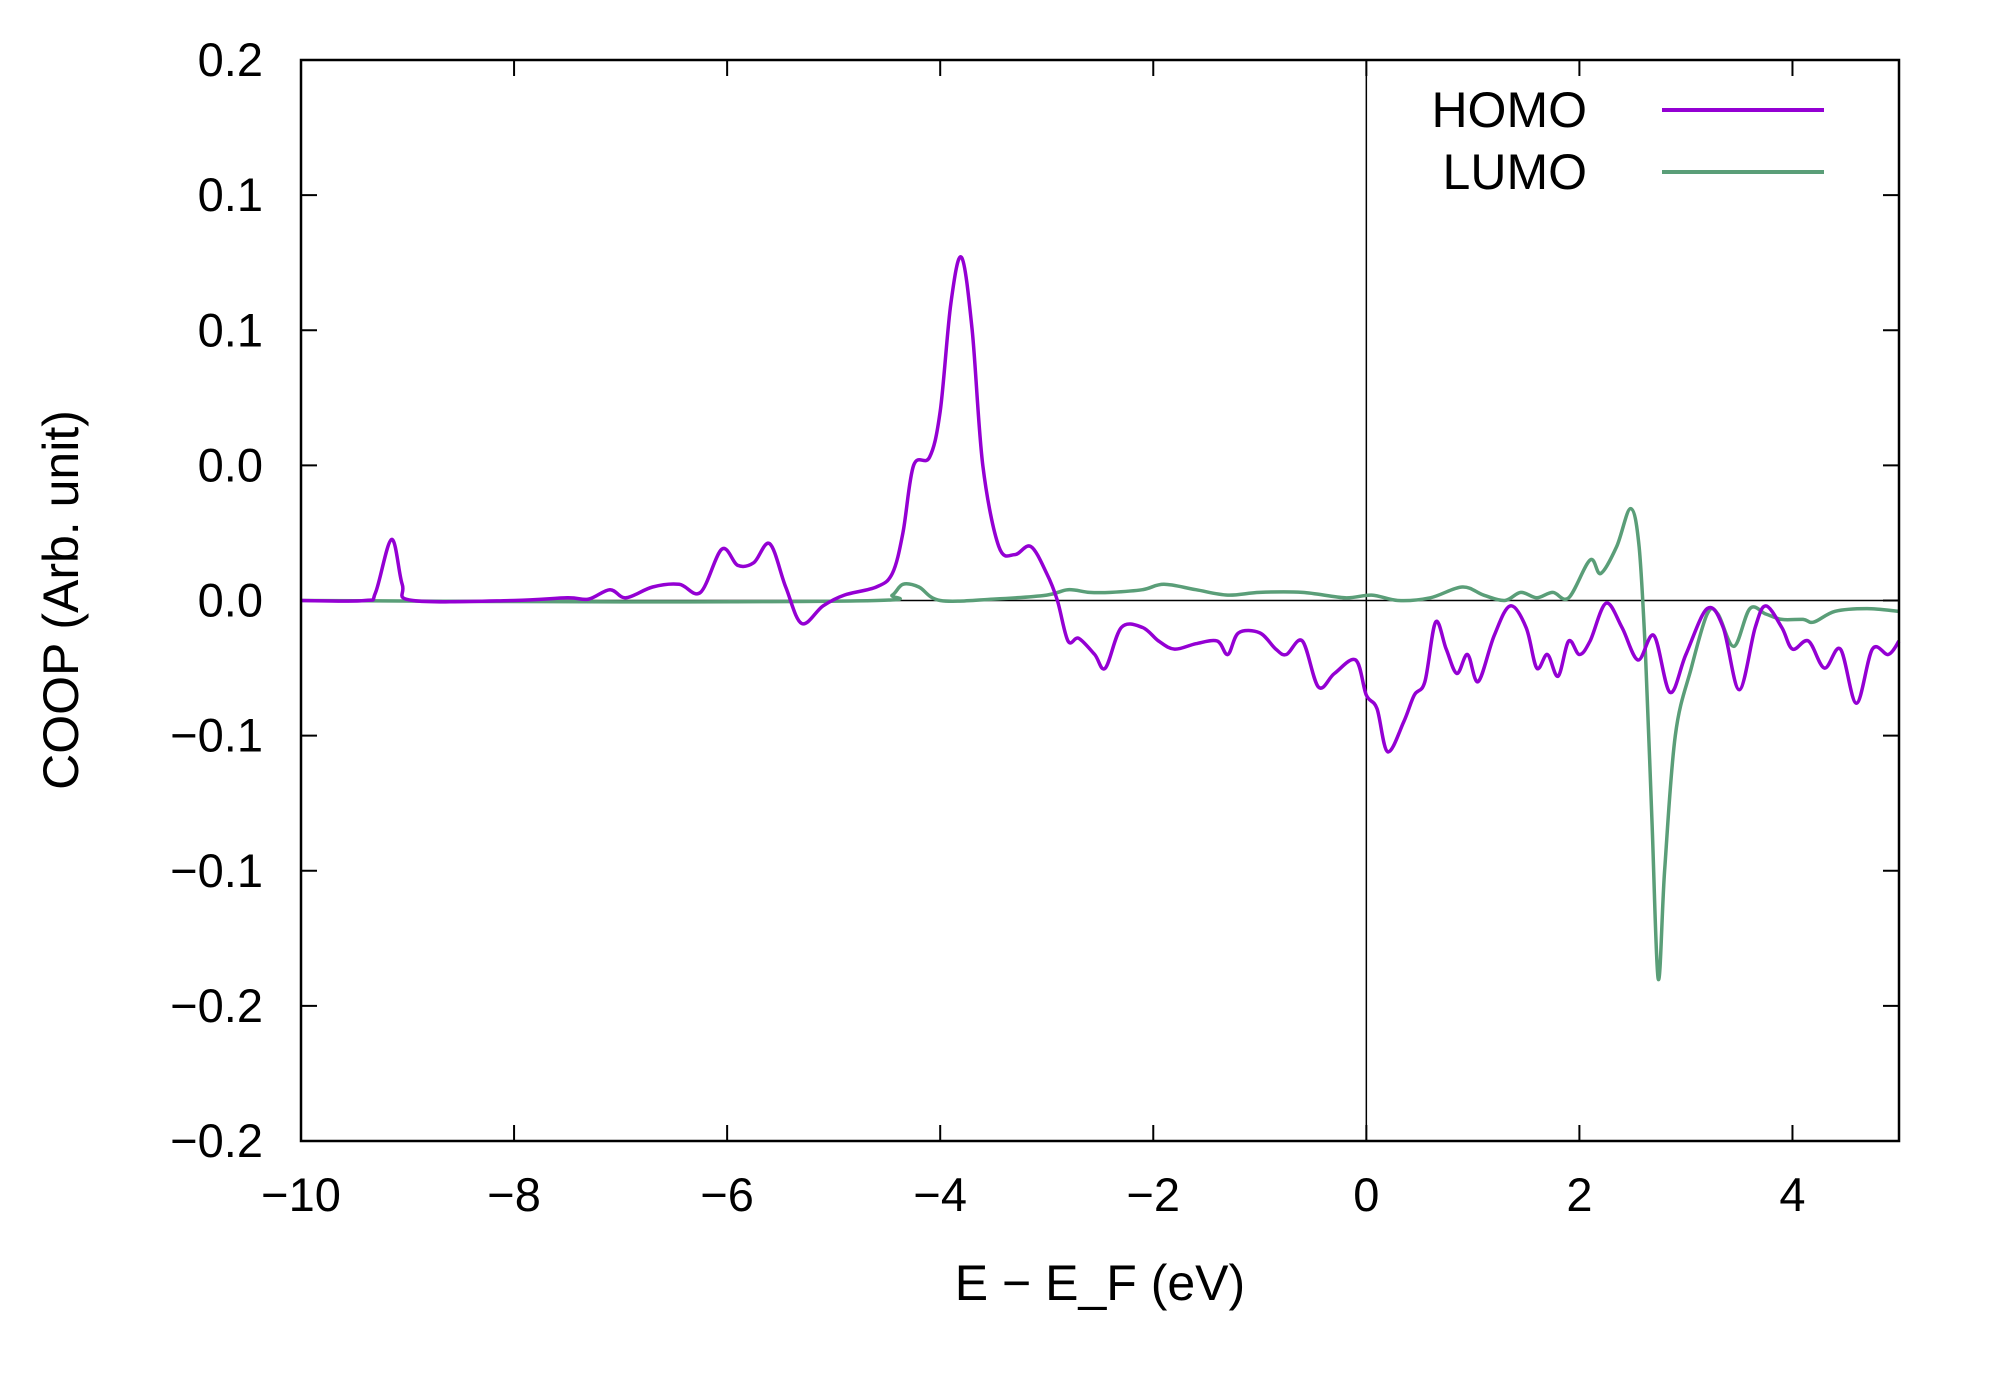 The image size is (2000, 1400). I want to click on legend-label-lumo: LUMO, so click(1515, 172).